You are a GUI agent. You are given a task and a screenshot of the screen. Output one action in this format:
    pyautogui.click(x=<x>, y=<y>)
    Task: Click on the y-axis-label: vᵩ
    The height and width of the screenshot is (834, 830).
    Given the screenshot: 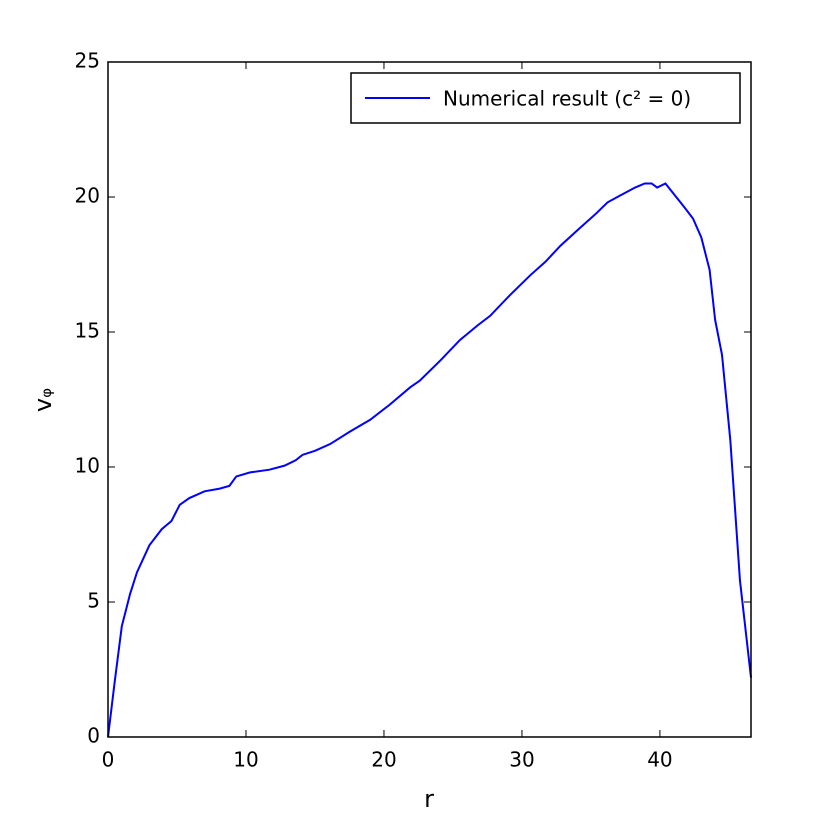 What is the action you would take?
    pyautogui.click(x=43, y=400)
    